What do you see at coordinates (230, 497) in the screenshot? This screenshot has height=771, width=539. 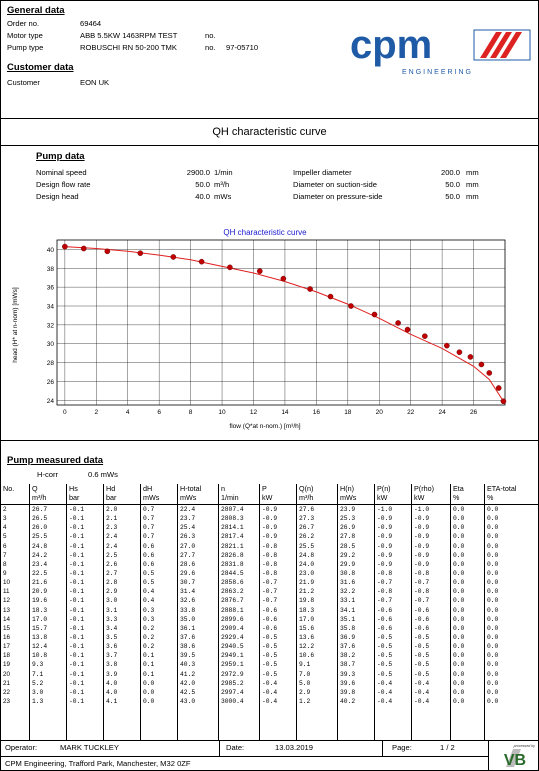 I see `column-unit: 1/min` at bounding box center [230, 497].